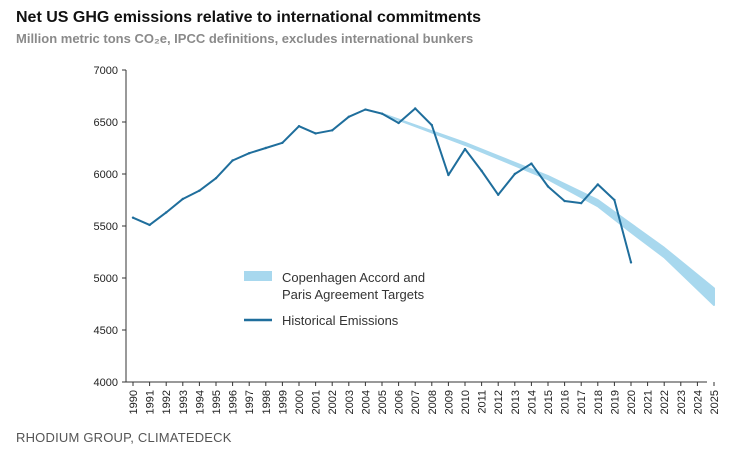 This screenshot has height=459, width=751. What do you see at coordinates (340, 320) in the screenshot?
I see `legend-label-historical: Historical Emissions` at bounding box center [340, 320].